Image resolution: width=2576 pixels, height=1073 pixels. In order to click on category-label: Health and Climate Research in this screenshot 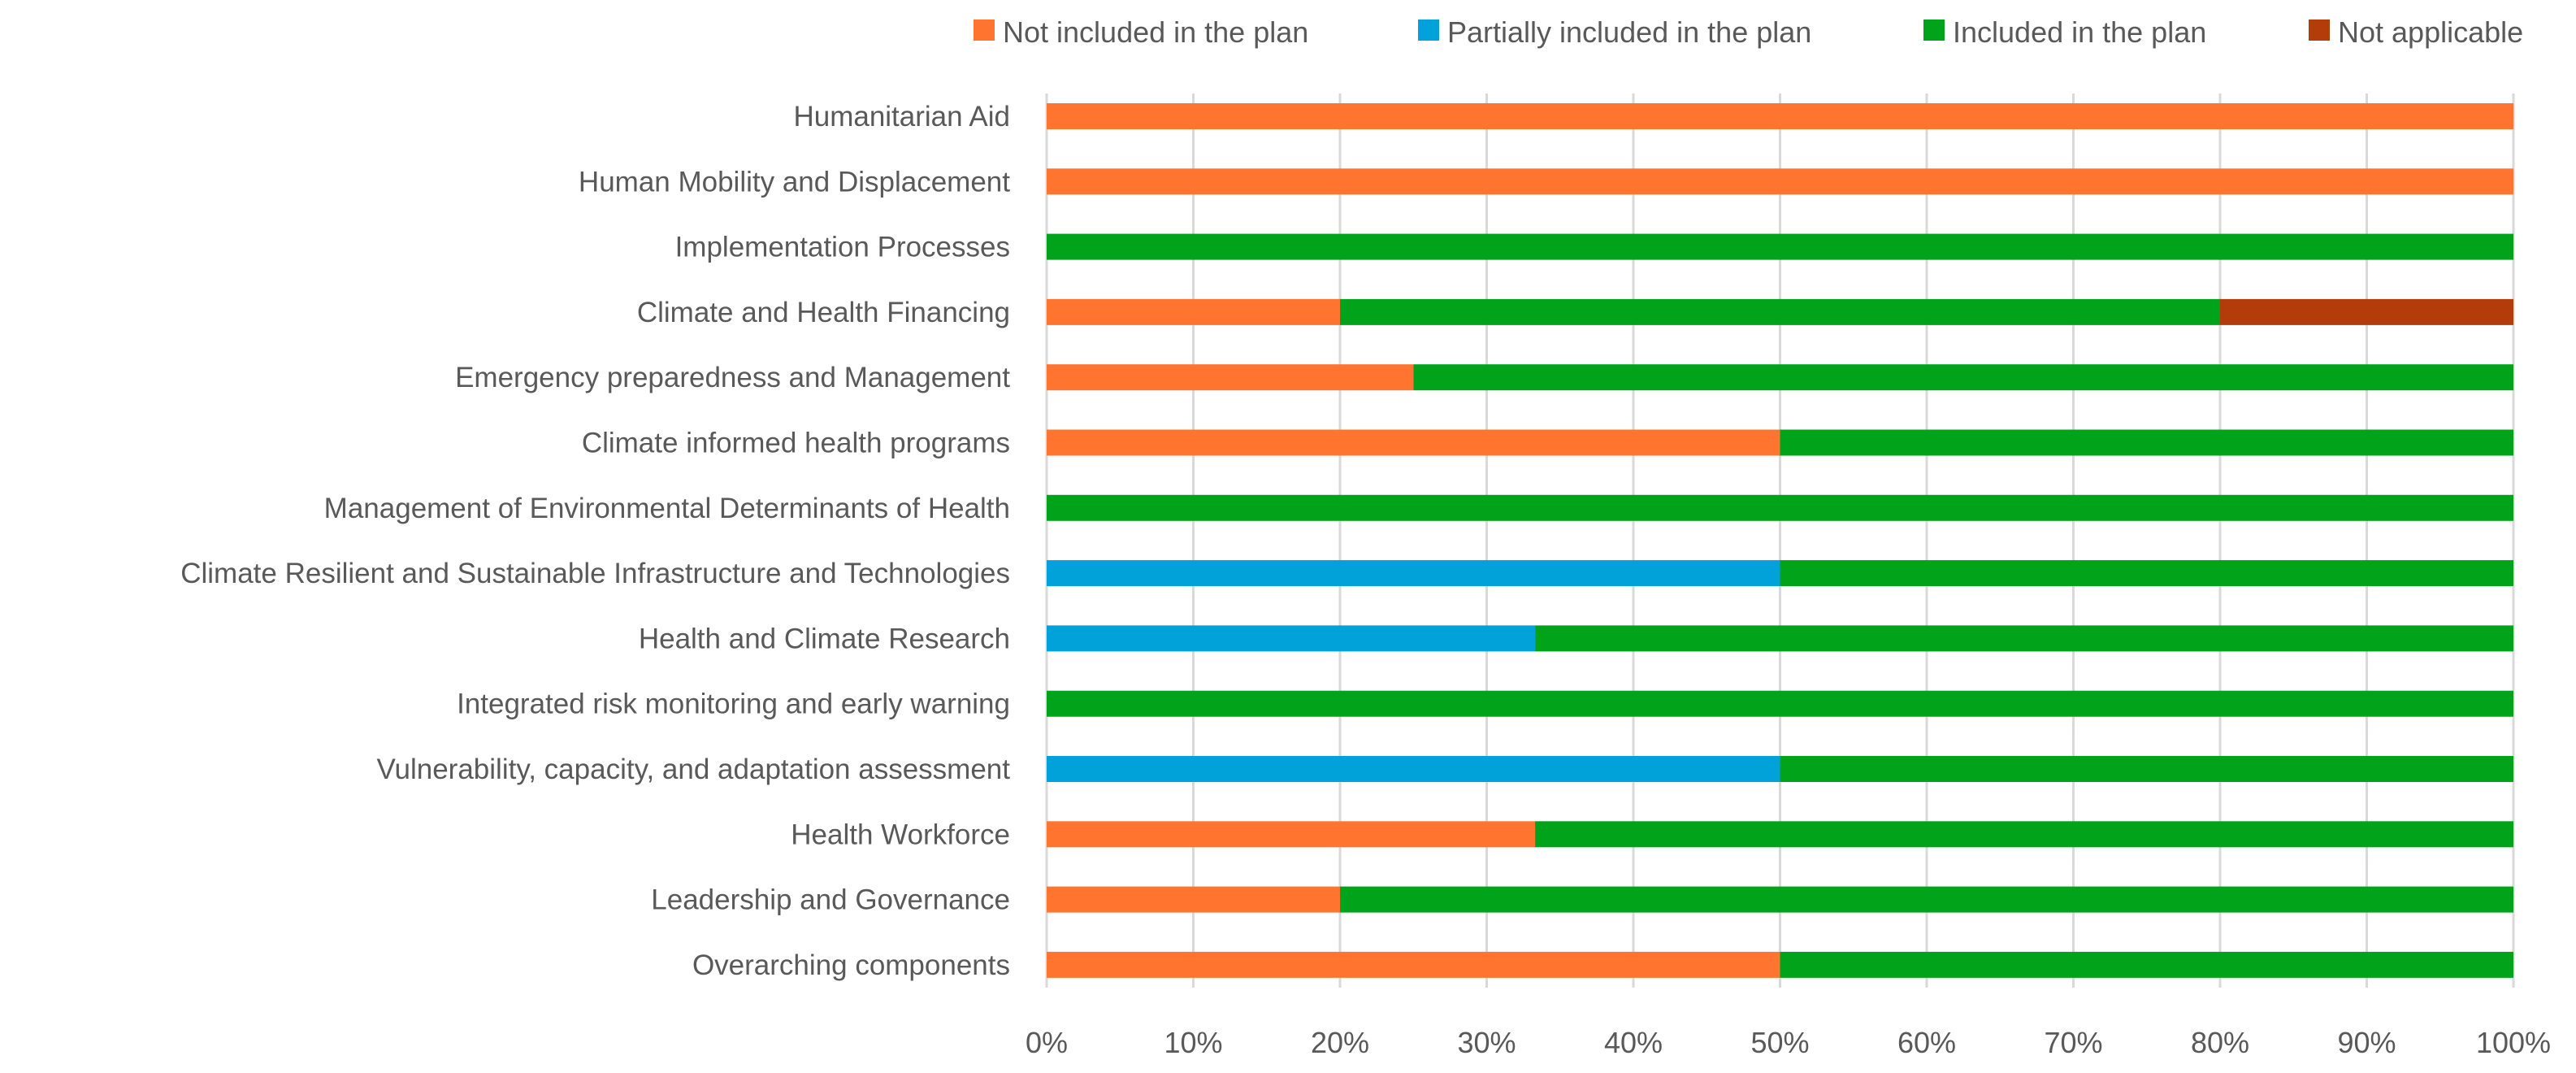, I will do `click(824, 638)`.